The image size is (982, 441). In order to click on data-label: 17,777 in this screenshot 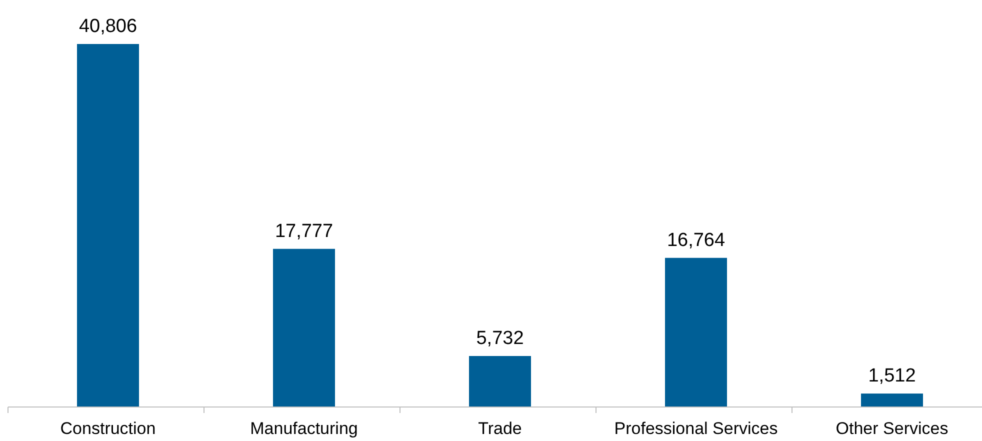, I will do `click(304, 231)`.